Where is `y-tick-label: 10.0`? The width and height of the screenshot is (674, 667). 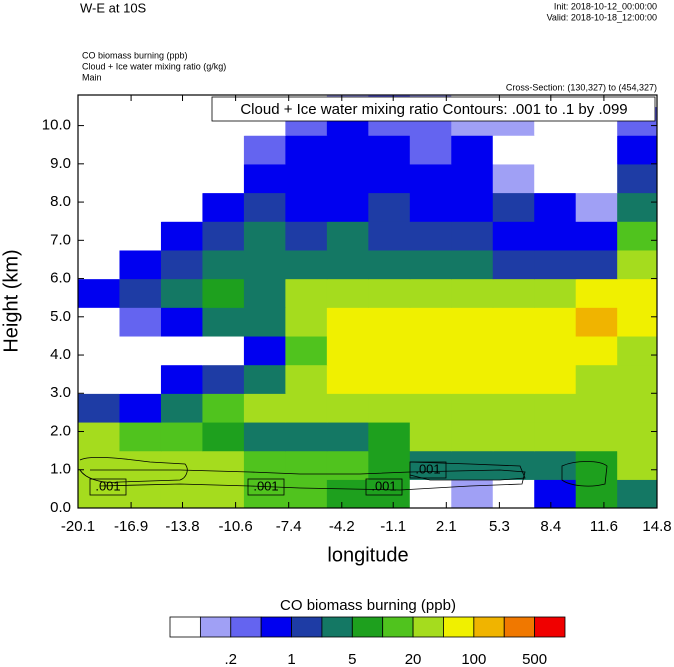
y-tick-label: 10.0 is located at coordinates (56, 125).